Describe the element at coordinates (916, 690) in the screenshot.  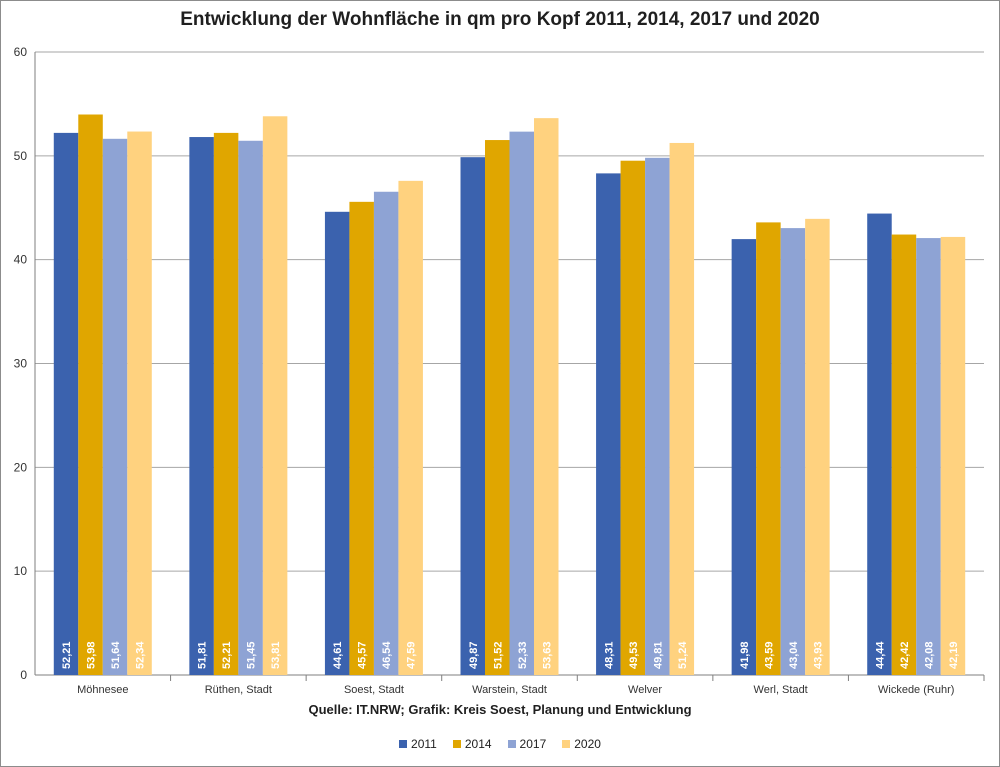
I see `x-tick-label: Wickede (Ruhr)` at that location.